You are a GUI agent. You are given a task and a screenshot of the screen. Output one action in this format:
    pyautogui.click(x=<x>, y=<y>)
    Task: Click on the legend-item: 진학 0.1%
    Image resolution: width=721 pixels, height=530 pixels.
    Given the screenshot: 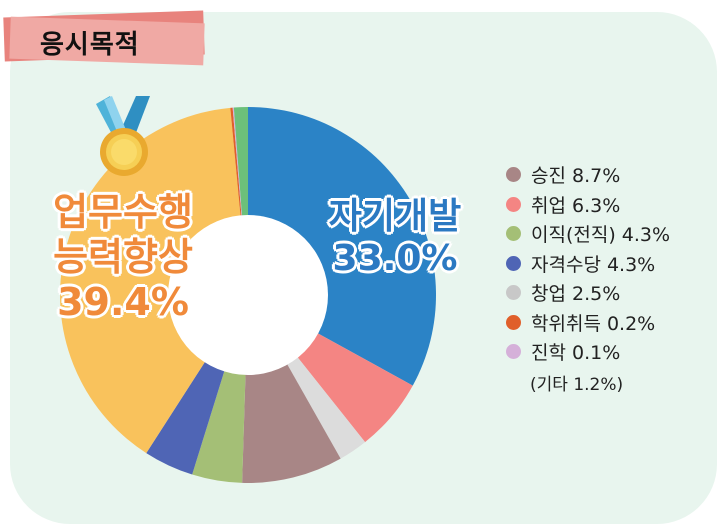 What is the action you would take?
    pyautogui.click(x=588, y=352)
    